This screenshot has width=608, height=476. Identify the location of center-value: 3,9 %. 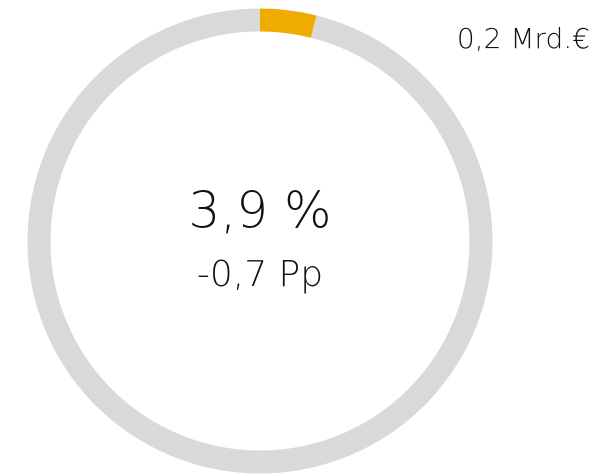
(260, 211).